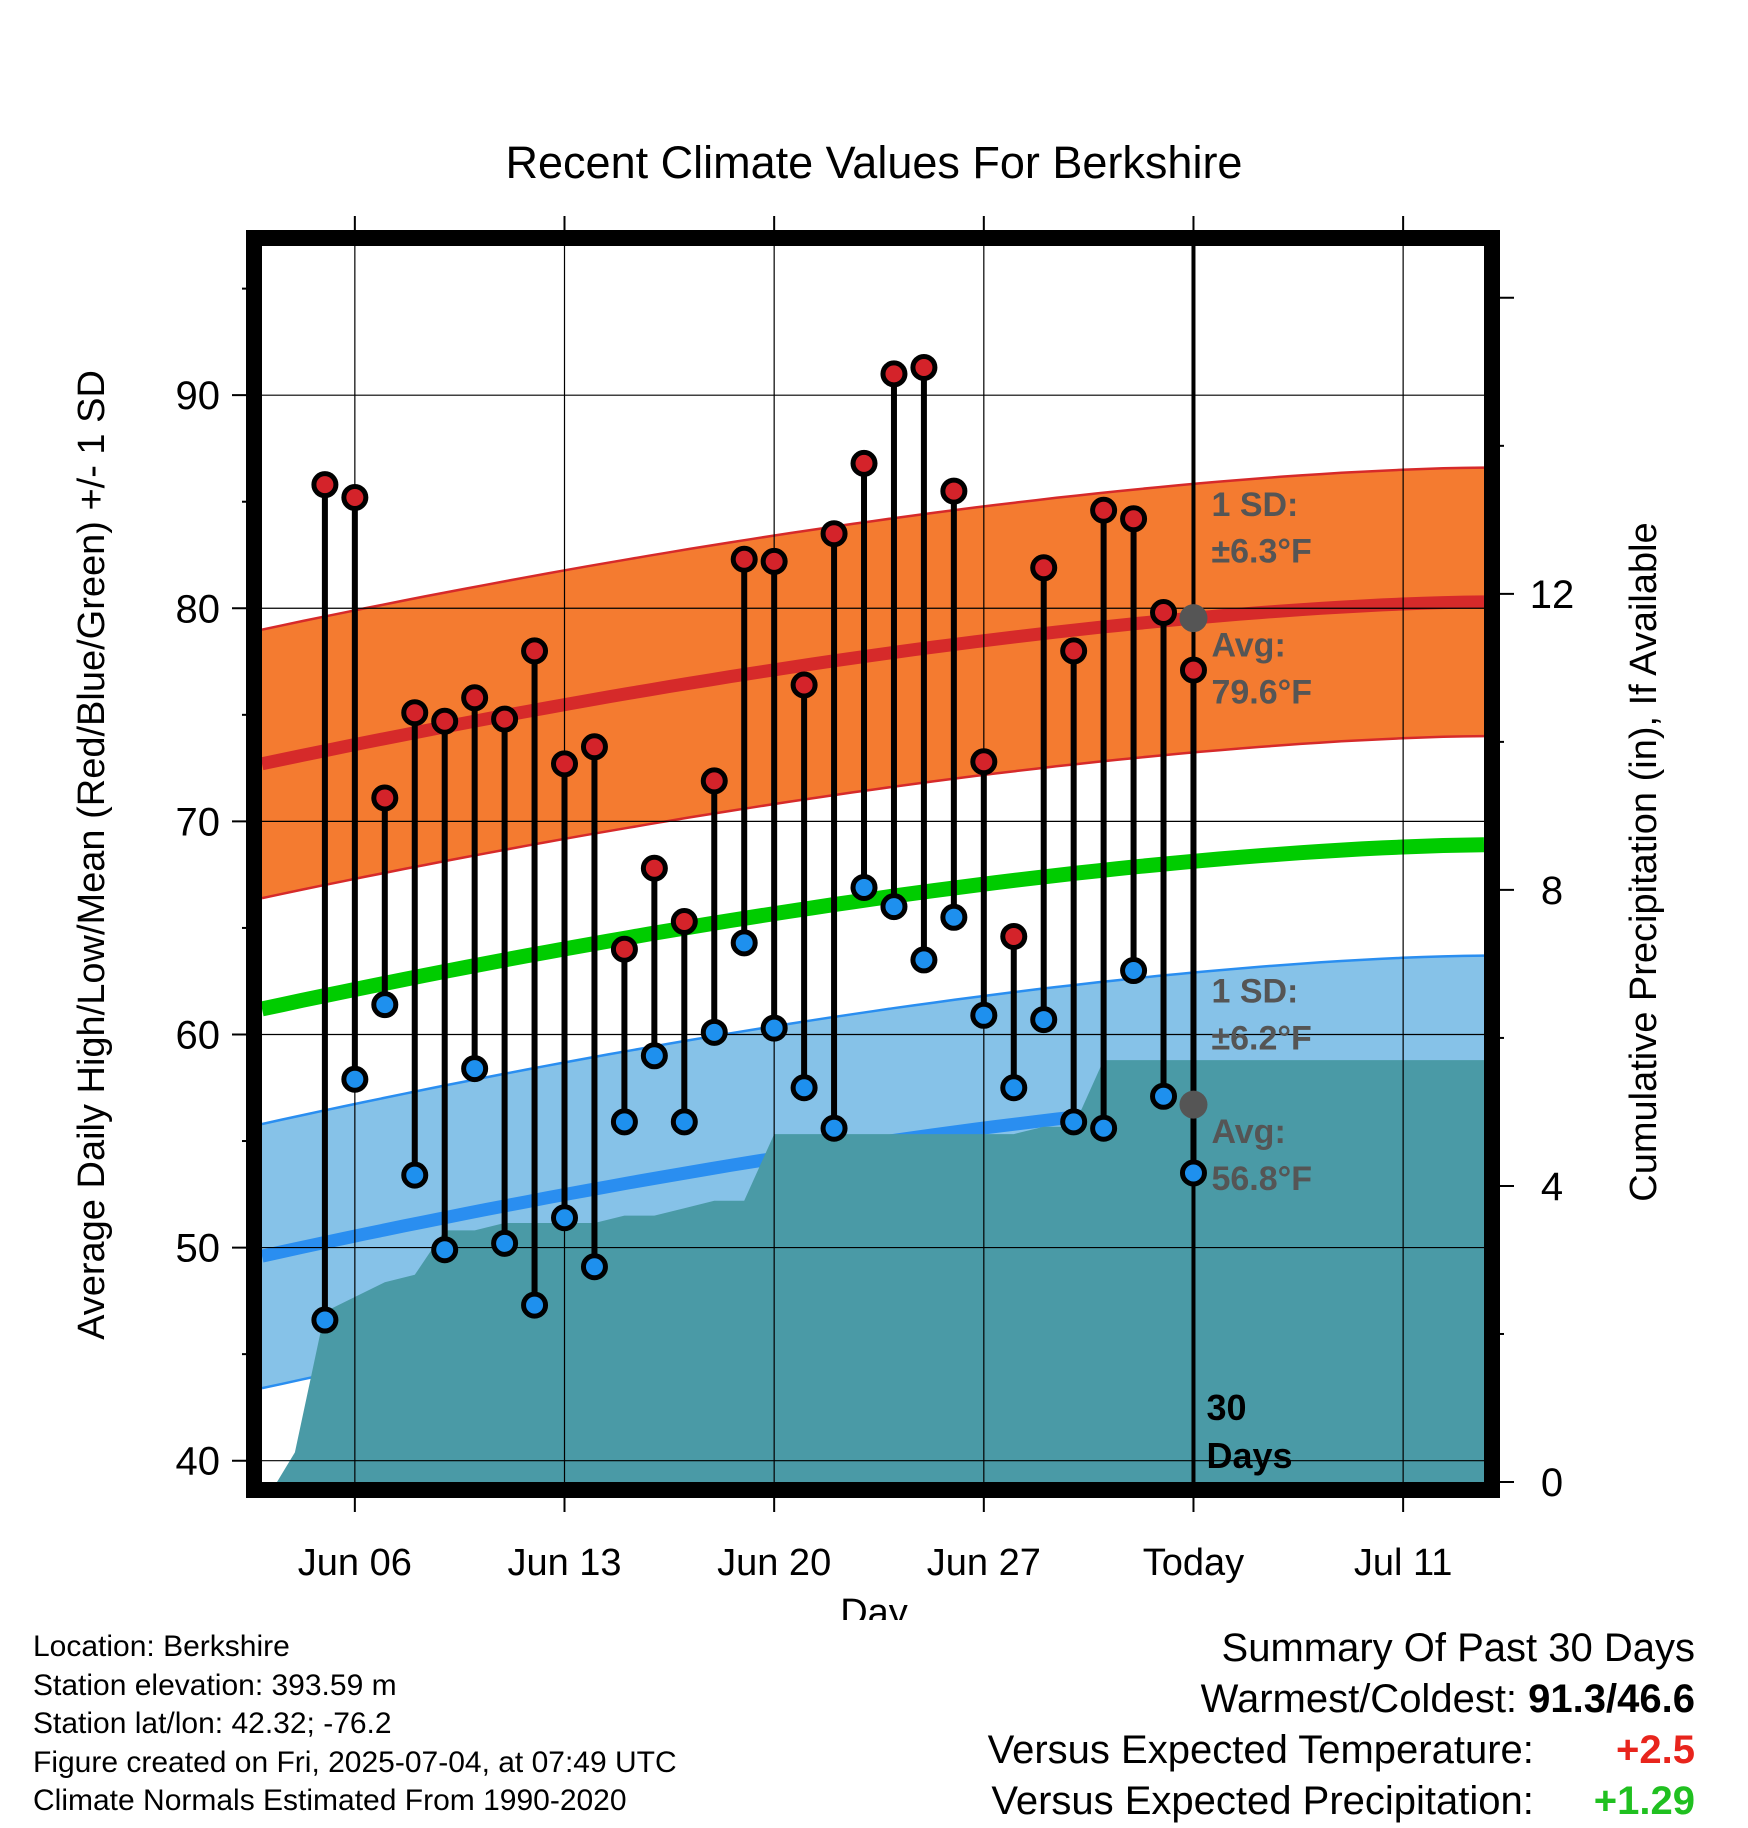  What do you see at coordinates (873, 683) in the screenshot?
I see `normal-high-line` at bounding box center [873, 683].